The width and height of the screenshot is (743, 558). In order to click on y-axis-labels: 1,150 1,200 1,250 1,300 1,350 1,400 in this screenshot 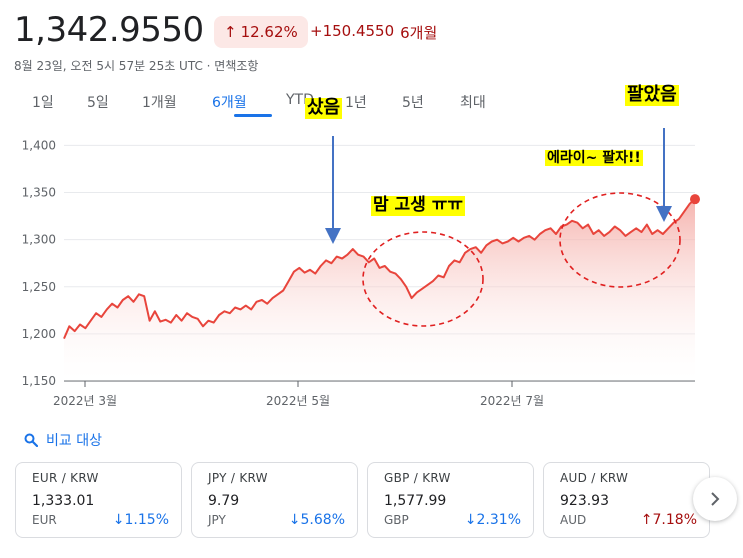, I will do `click(39, 263)`.